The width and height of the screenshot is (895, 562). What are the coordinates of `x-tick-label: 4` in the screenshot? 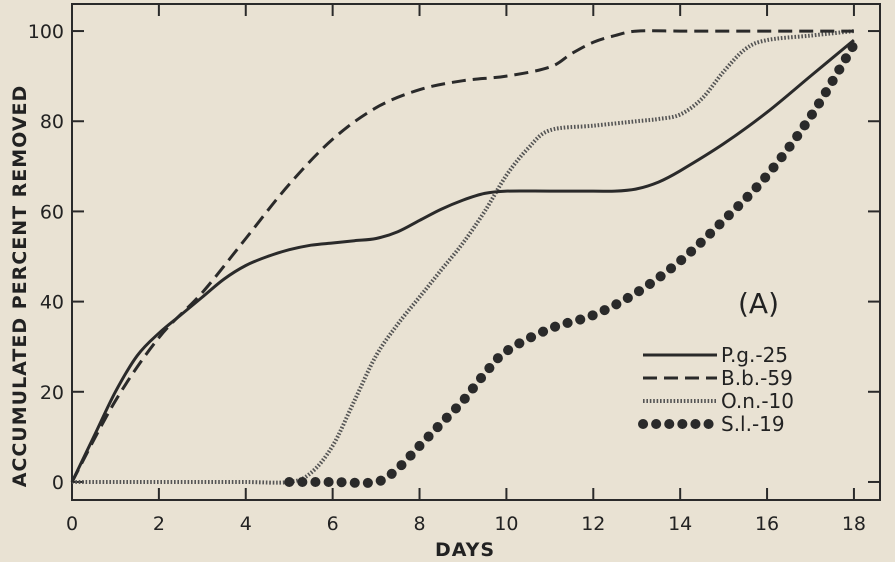 It's located at (246, 524).